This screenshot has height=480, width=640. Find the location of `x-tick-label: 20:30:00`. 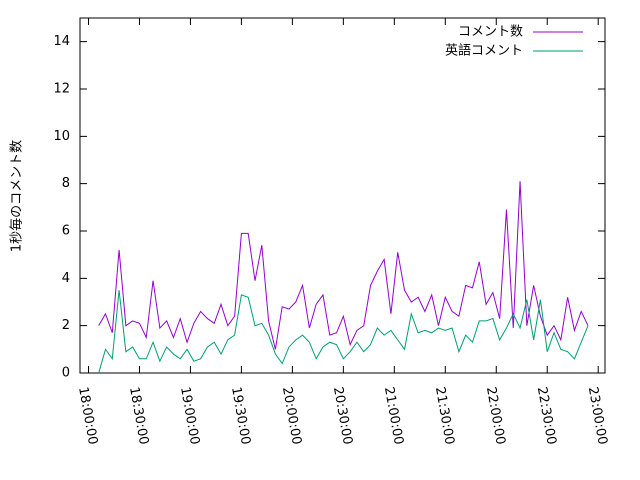

x-tick-label: 20:30:00 is located at coordinates (342, 416).